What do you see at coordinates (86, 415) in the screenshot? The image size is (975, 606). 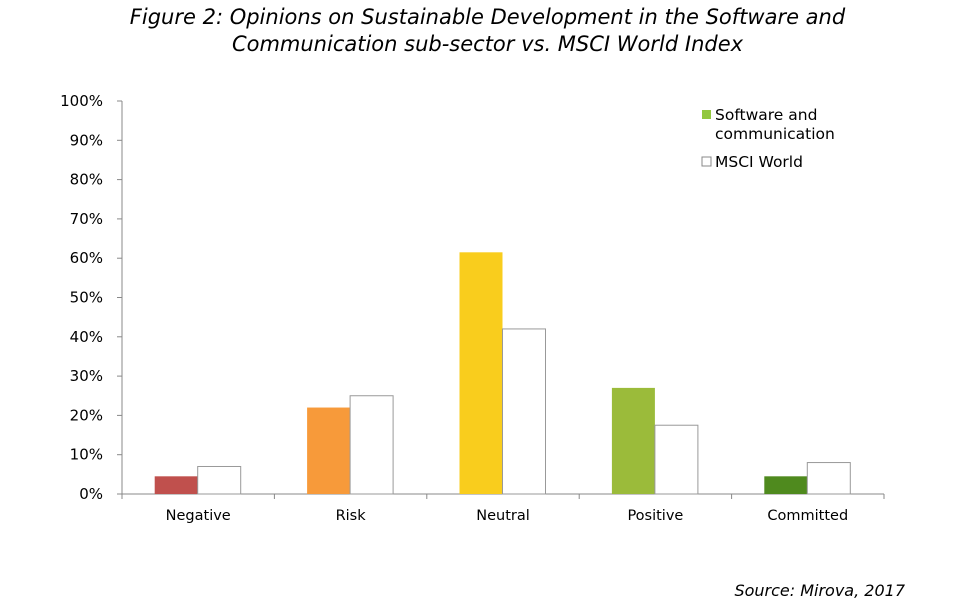 I see `y-tick-label: 20%` at bounding box center [86, 415].